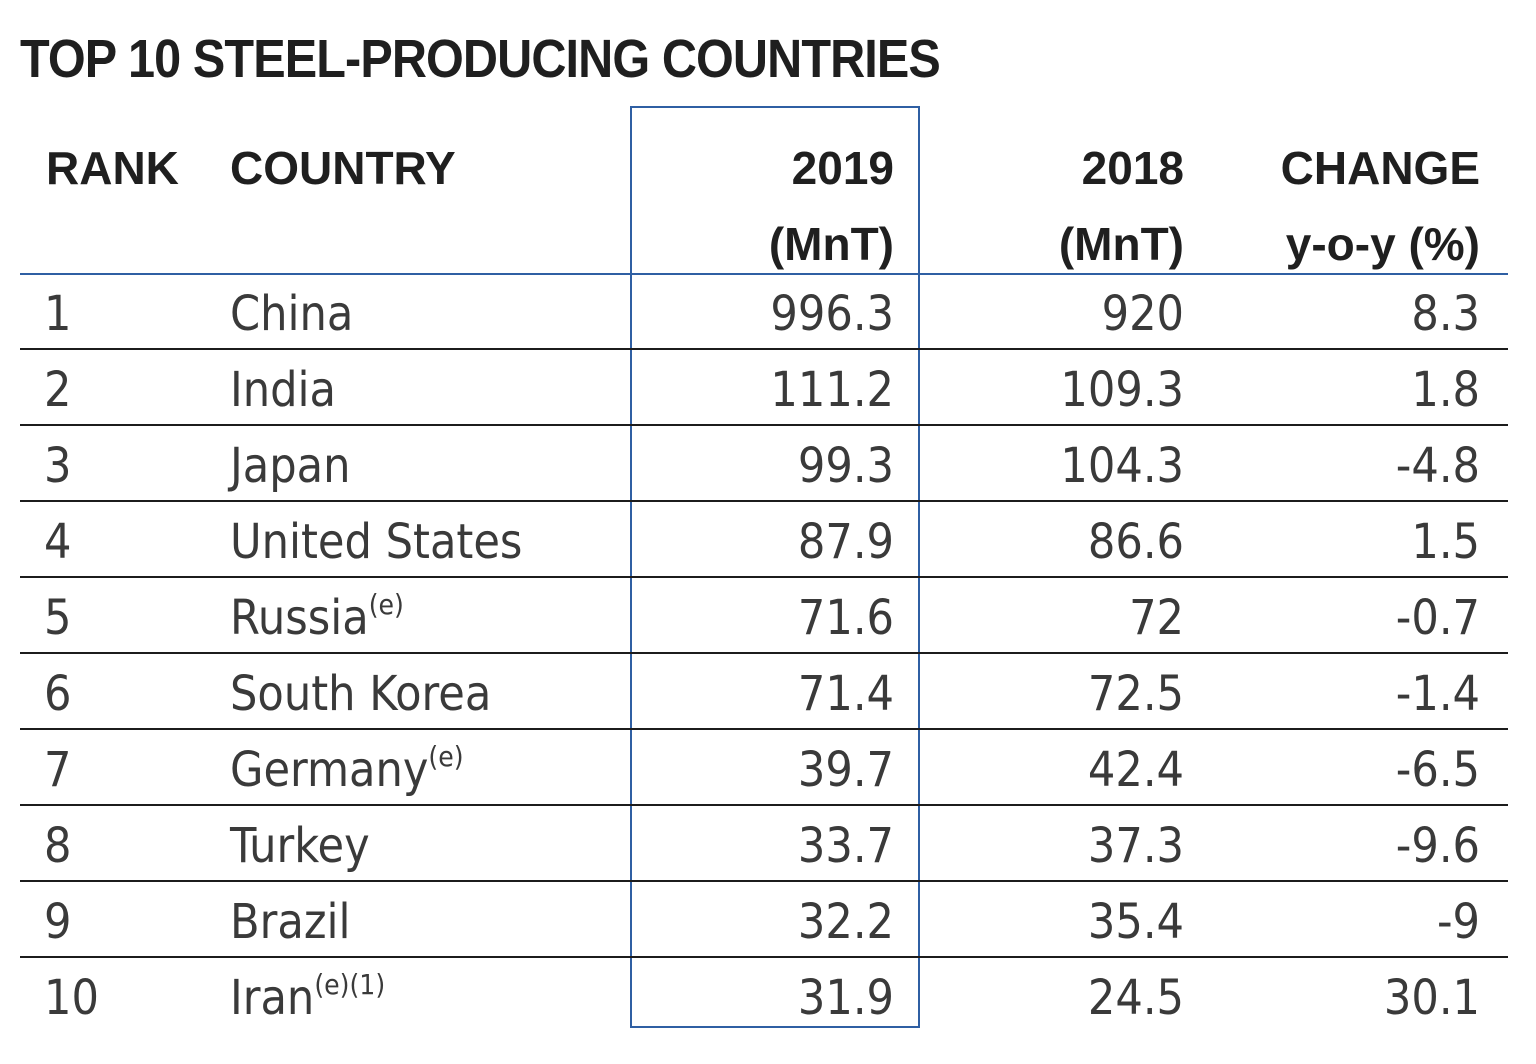 This screenshot has height=1064, width=1536. What do you see at coordinates (1122, 466) in the screenshot?
I see `value-2018-cell: 104.3` at bounding box center [1122, 466].